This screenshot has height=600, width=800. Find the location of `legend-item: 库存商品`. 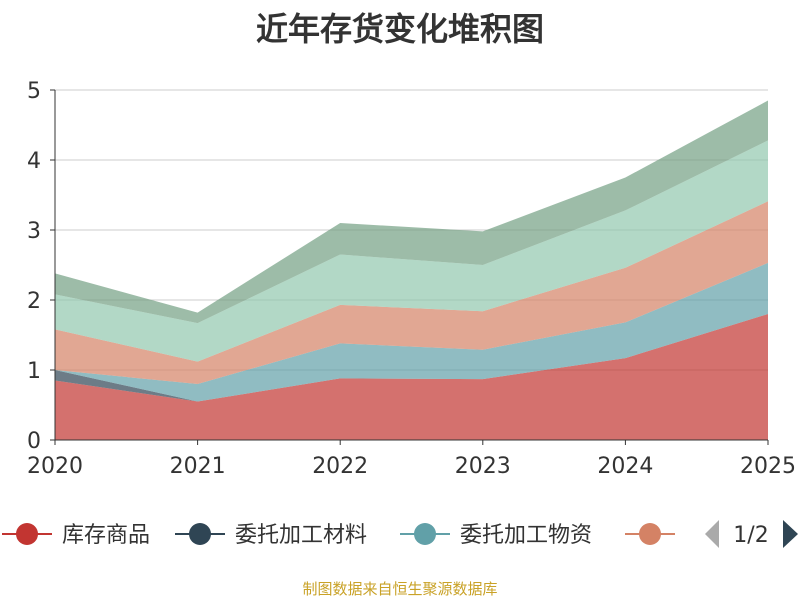

legend-item: 库存商品 is located at coordinates (76, 535).